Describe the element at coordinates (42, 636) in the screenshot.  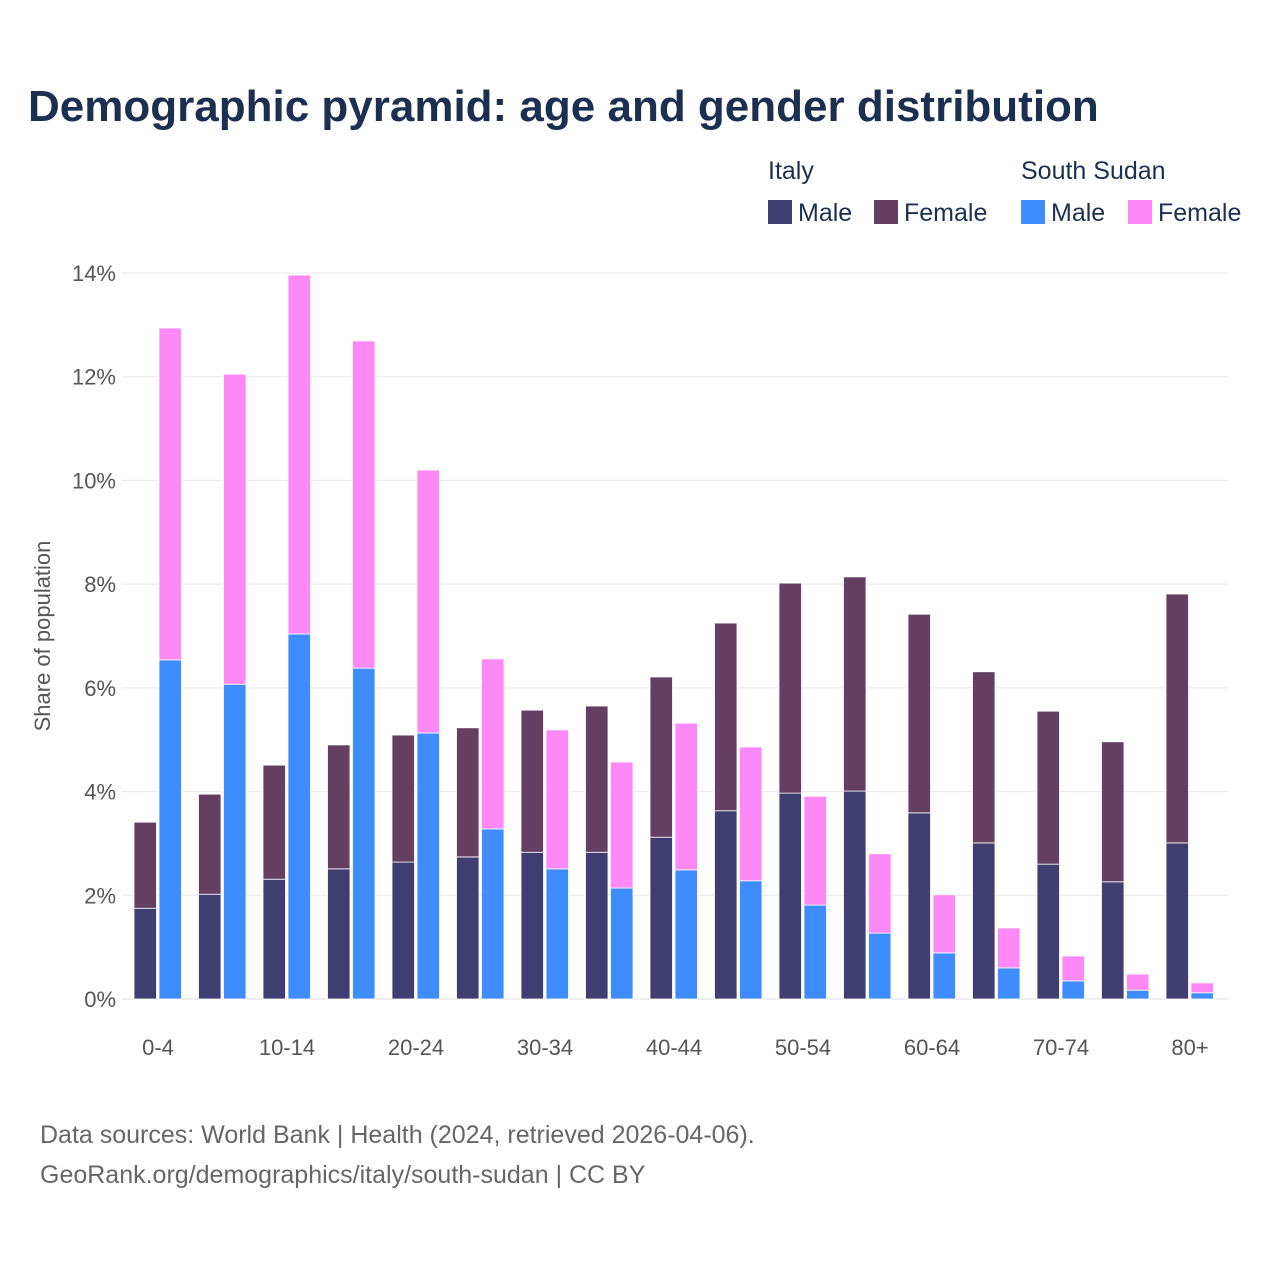
I see `y-axis-label: Share of population` at that location.